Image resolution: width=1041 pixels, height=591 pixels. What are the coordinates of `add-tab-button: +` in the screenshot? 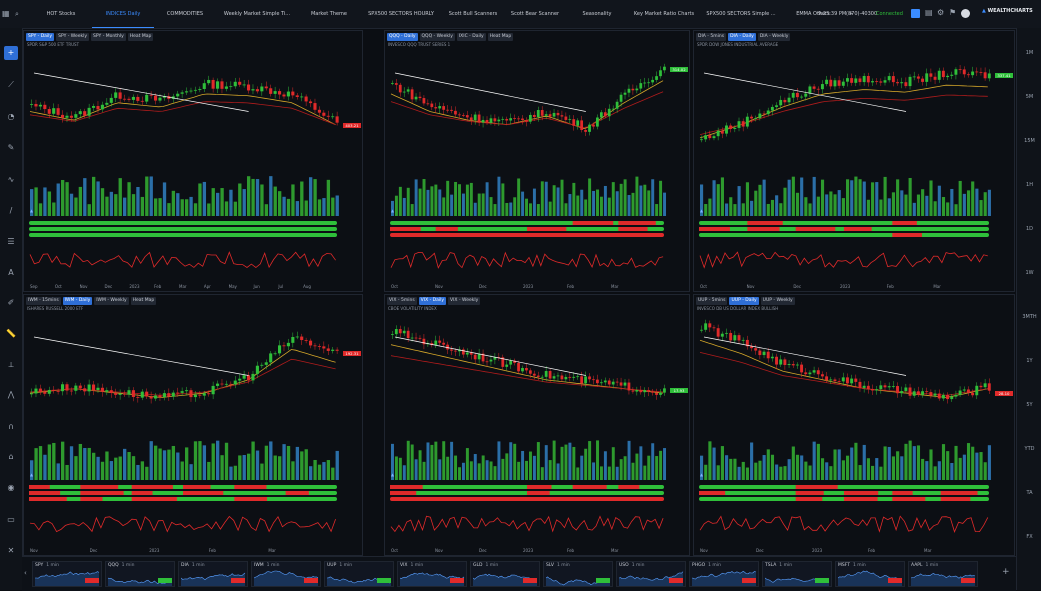 It's located at (851, 14).